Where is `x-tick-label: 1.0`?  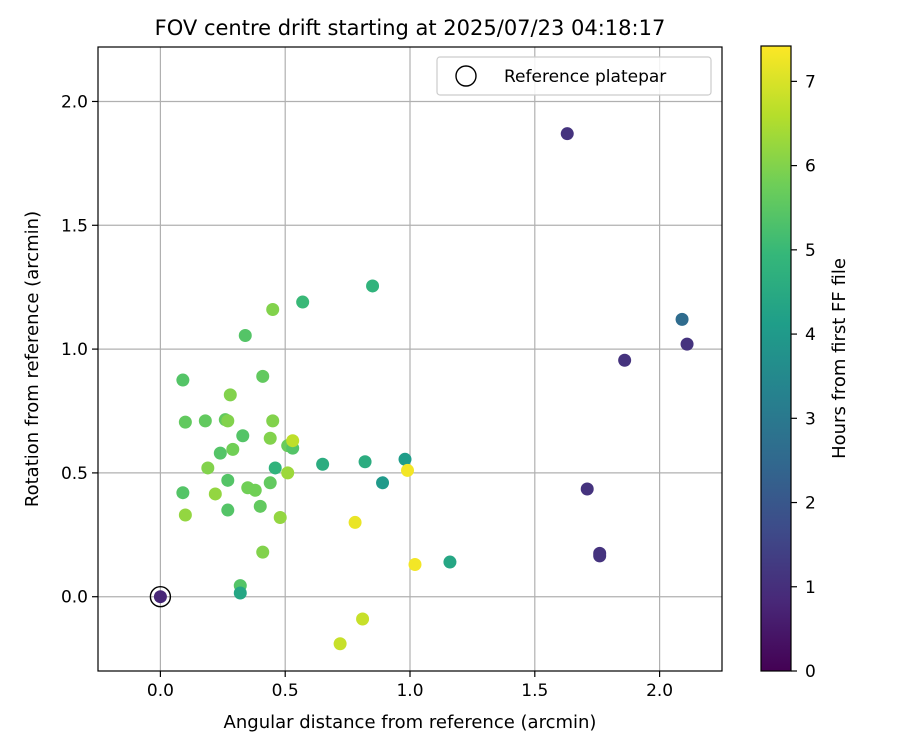
x-tick-label: 1.0 is located at coordinates (409, 691).